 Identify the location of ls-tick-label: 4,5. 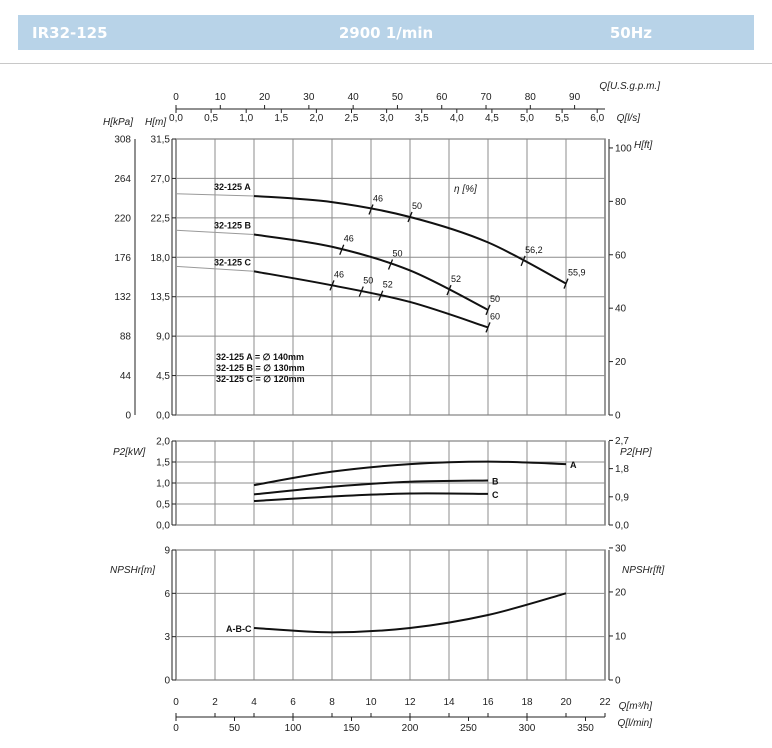
(492, 118).